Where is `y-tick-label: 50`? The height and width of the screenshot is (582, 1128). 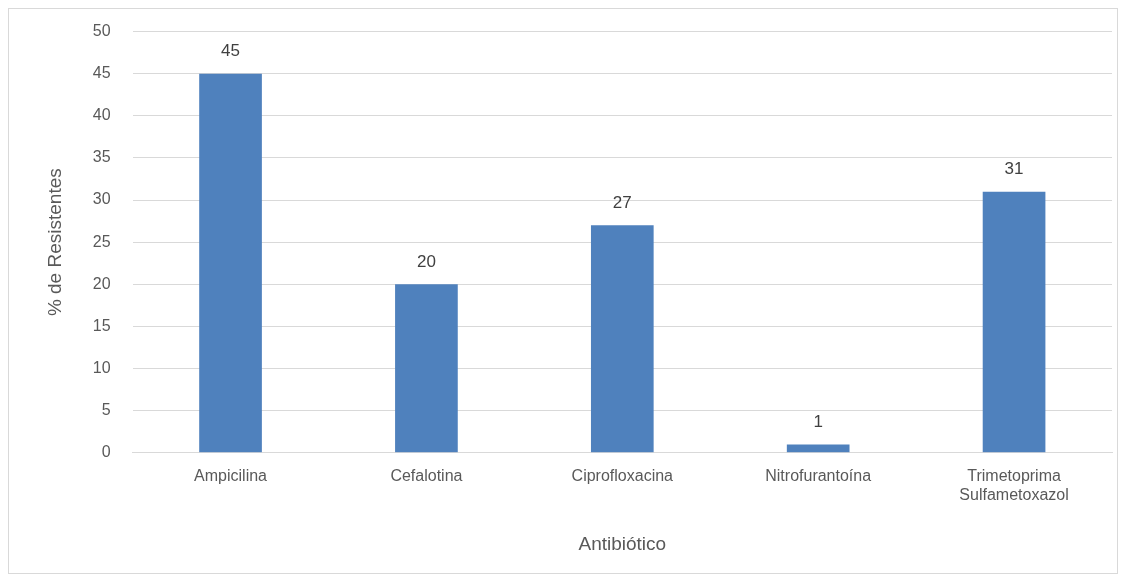
y-tick-label: 50 is located at coordinates (101, 31).